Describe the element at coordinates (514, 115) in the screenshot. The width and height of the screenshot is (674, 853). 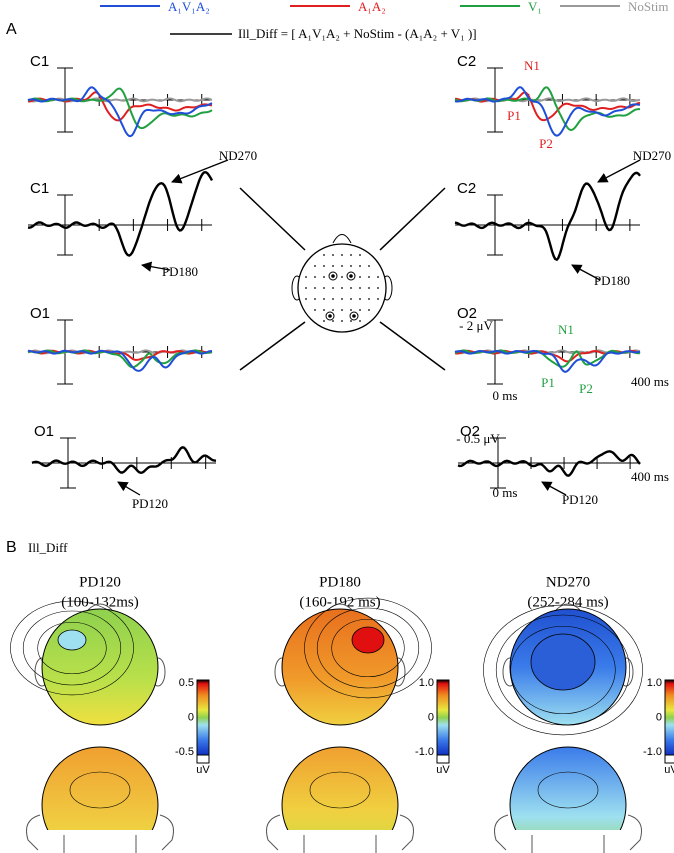
I see `annotation: P1` at that location.